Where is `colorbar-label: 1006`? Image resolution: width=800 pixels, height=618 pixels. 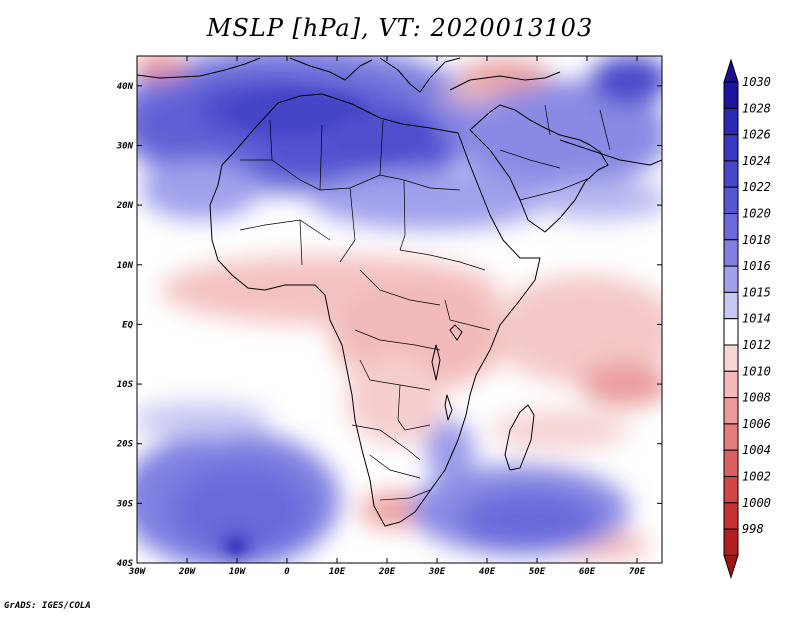
colorbar-label: 1006 is located at coordinates (756, 424).